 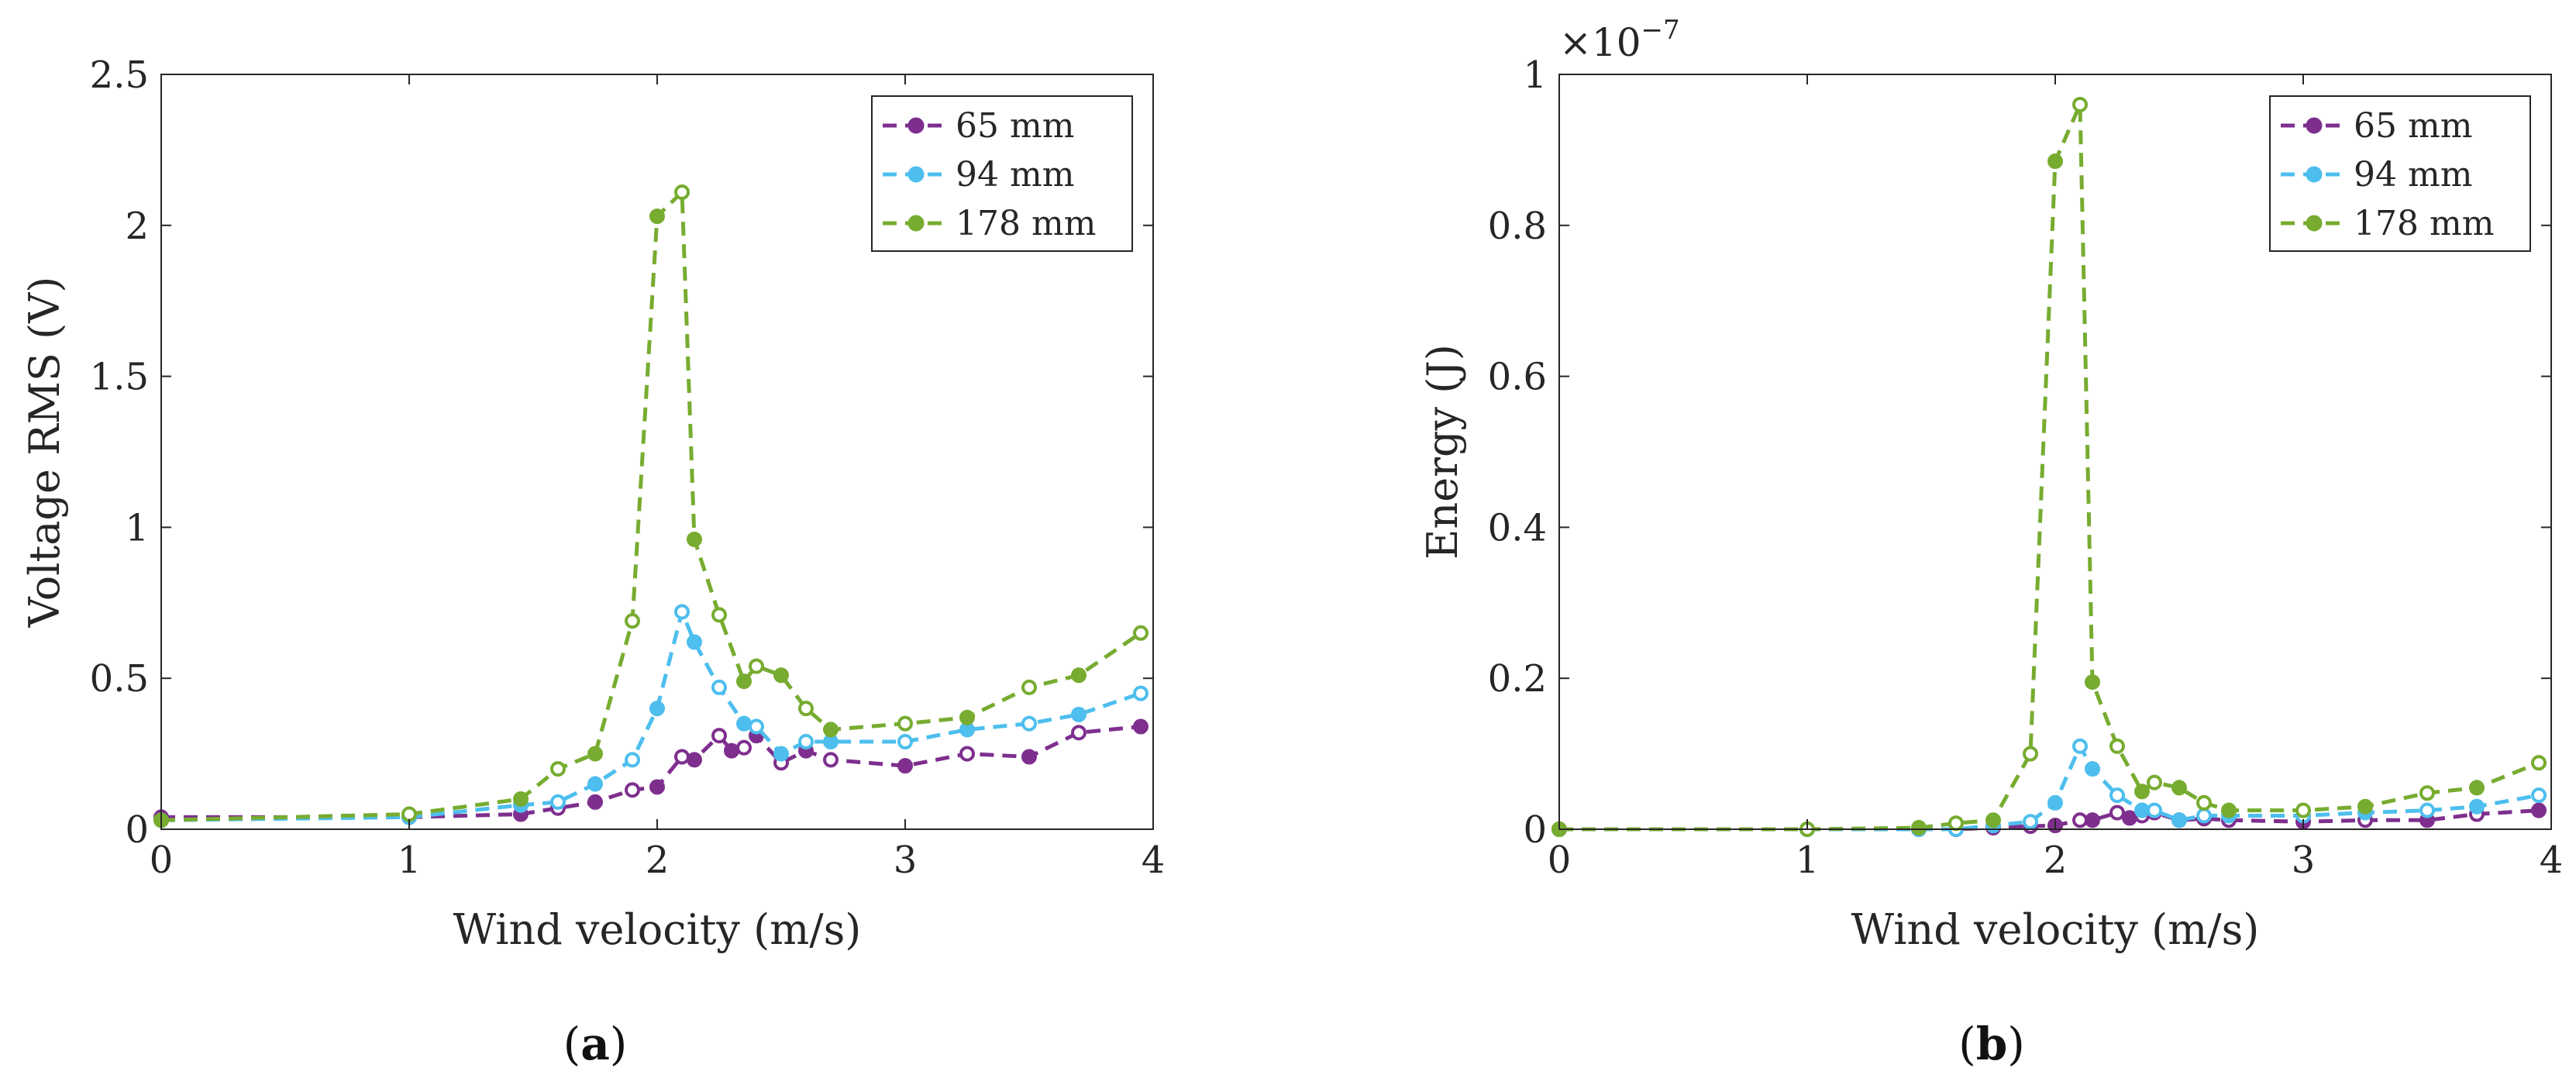 I want to click on y-tick-label: 0, so click(x=1535, y=830).